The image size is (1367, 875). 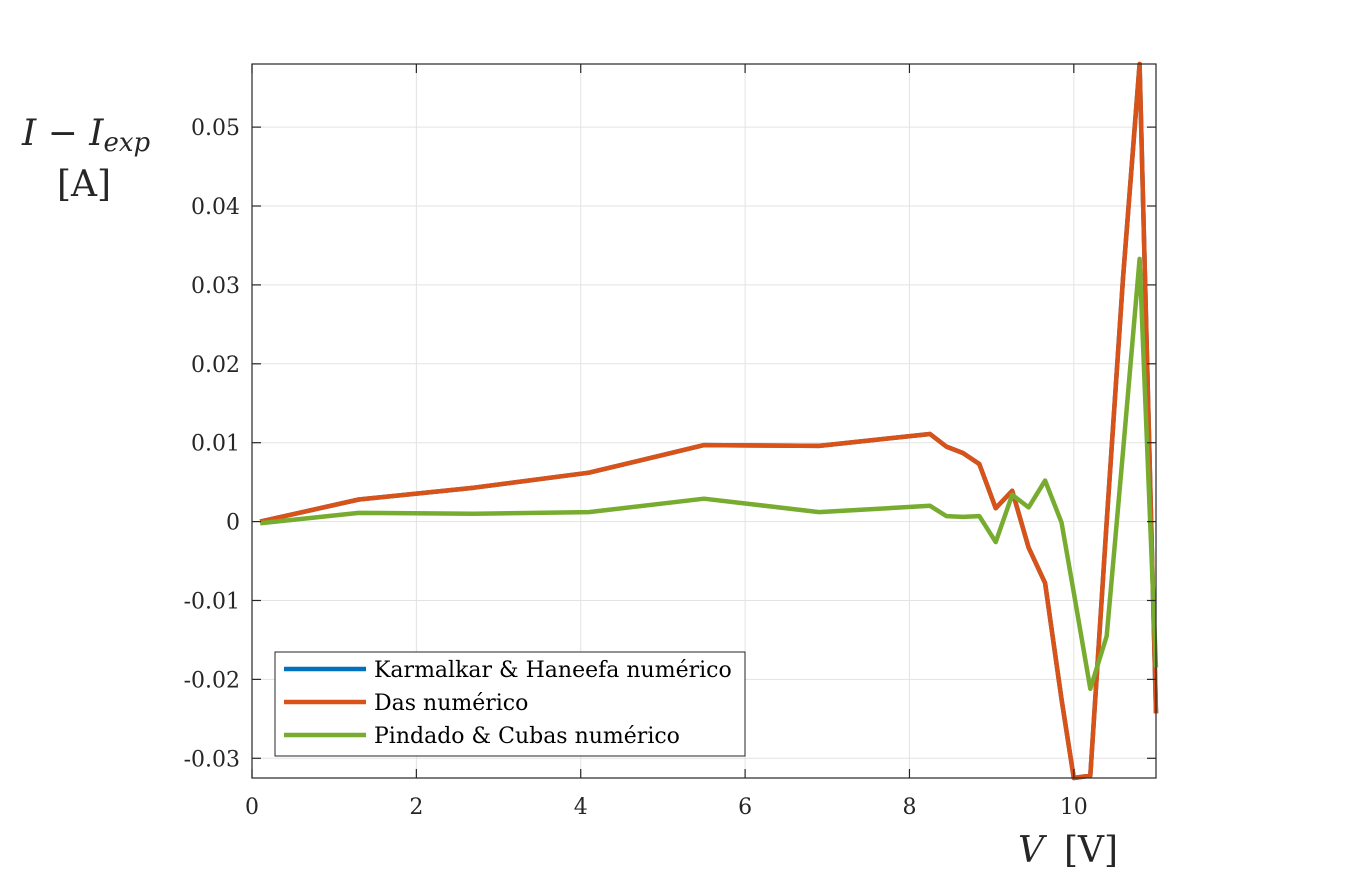 What do you see at coordinates (451, 703) in the screenshot?
I see `legend-label-2: Das numérico` at bounding box center [451, 703].